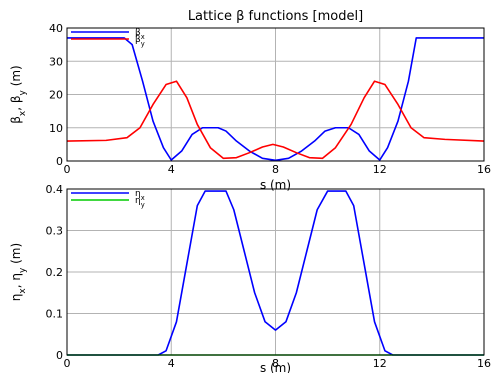 The width and height of the screenshot is (495, 373). I want to click on x-axis-label: s (m), so click(275, 367).